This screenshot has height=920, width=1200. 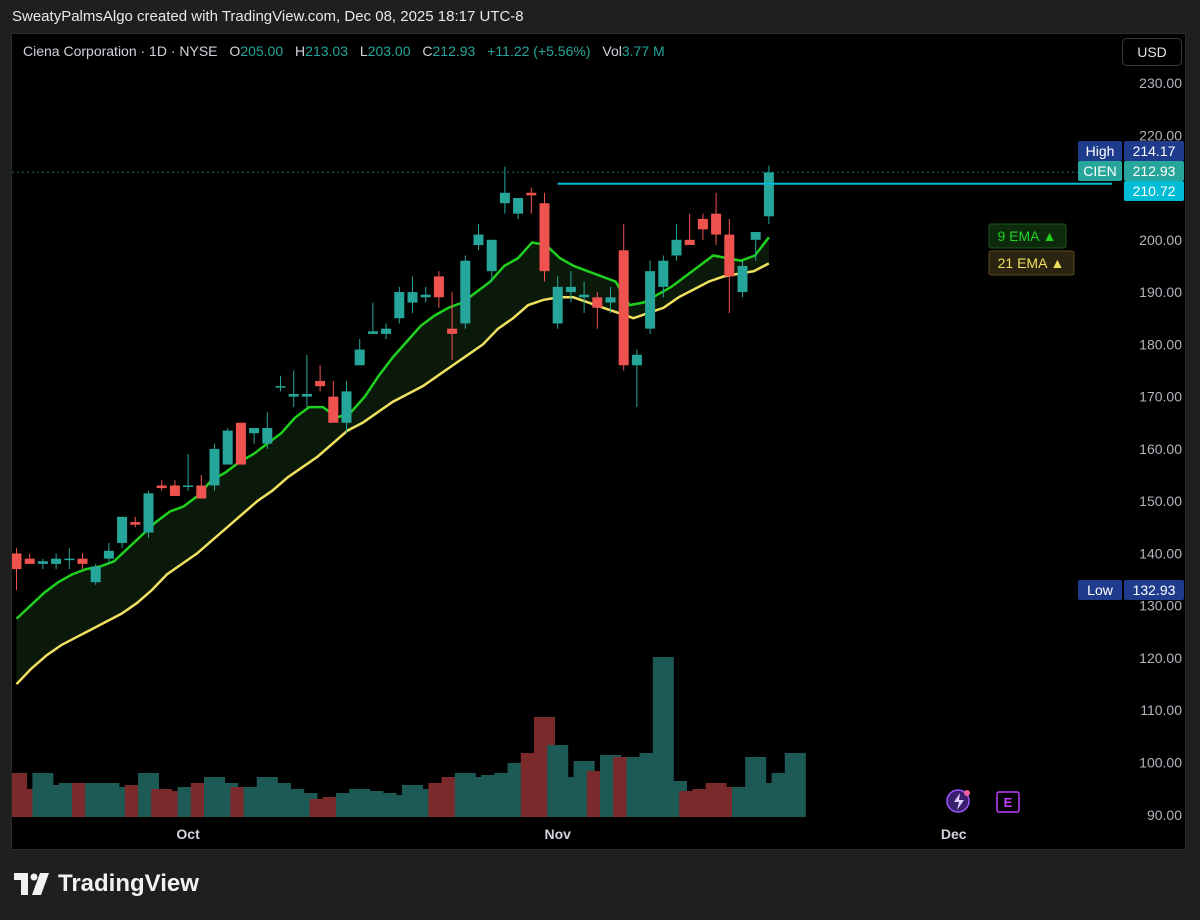 What do you see at coordinates (1160, 763) in the screenshot?
I see `y-tick-label: 100.00` at bounding box center [1160, 763].